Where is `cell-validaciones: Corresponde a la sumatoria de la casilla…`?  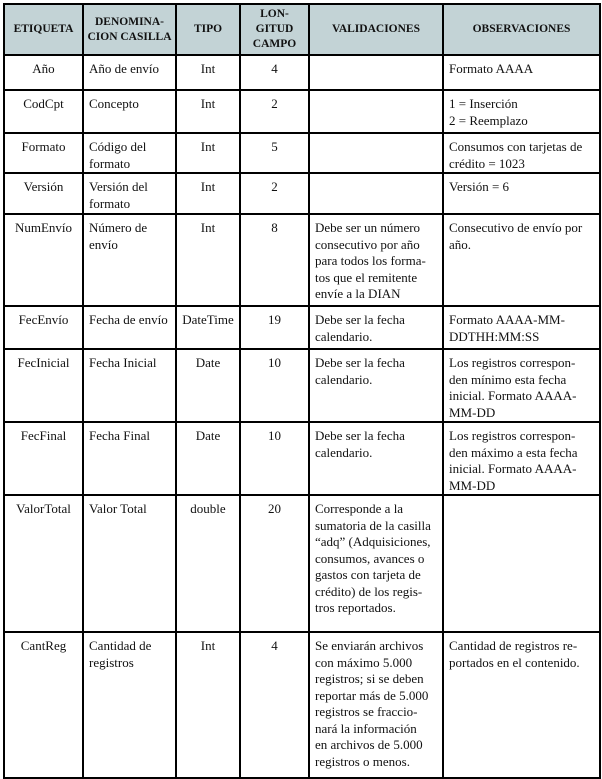 cell-validaciones: Corresponde a la sumatoria de la casilla… is located at coordinates (376, 563).